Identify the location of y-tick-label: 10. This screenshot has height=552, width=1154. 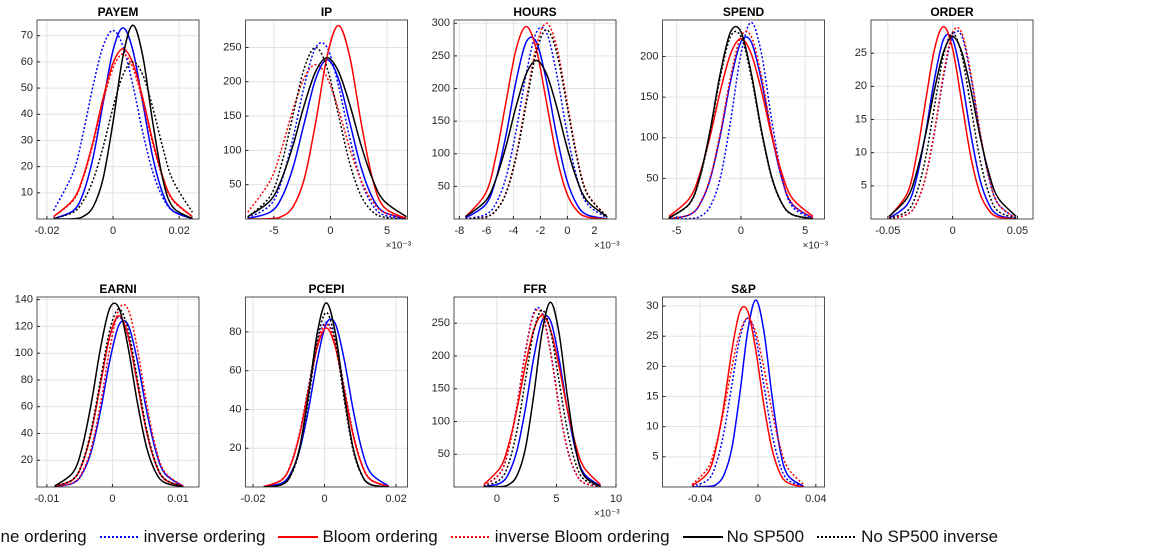
(861, 153).